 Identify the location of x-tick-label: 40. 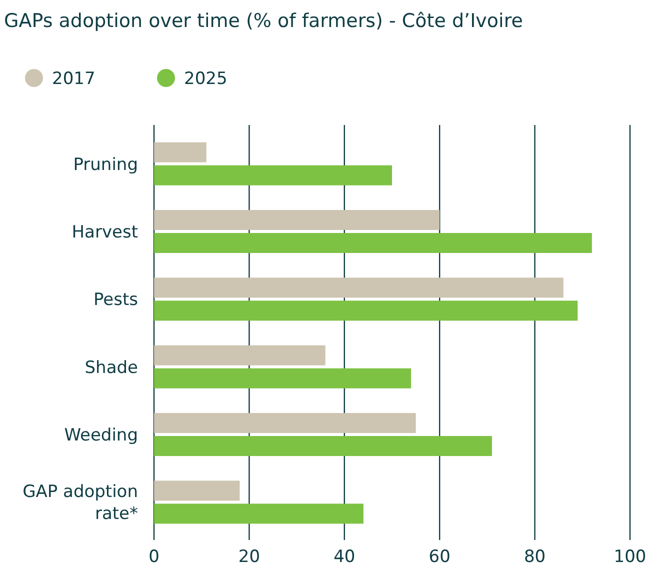
(345, 557).